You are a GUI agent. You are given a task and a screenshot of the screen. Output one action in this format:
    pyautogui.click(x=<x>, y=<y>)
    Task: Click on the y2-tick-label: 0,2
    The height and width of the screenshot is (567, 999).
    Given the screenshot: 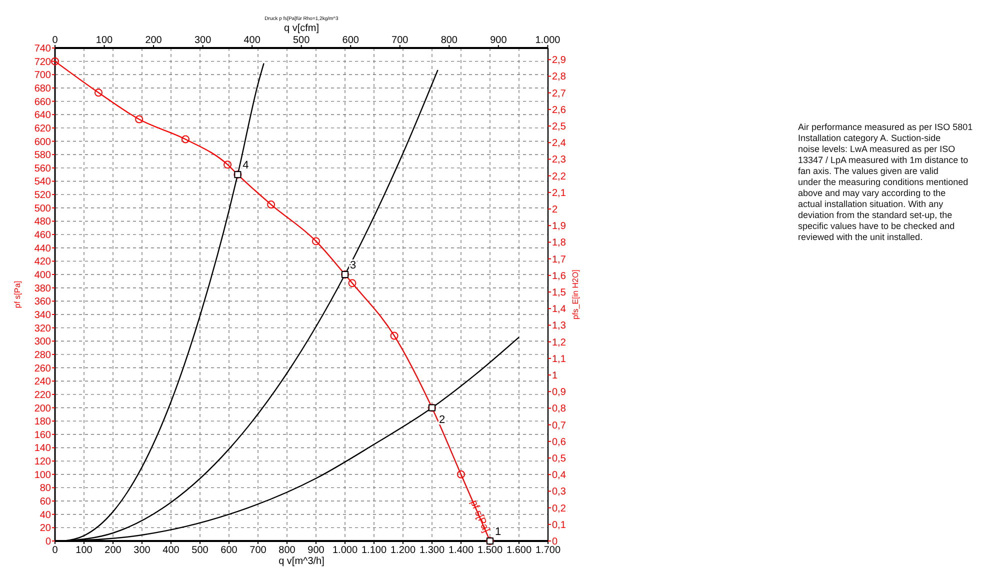 What is the action you would take?
    pyautogui.click(x=559, y=508)
    